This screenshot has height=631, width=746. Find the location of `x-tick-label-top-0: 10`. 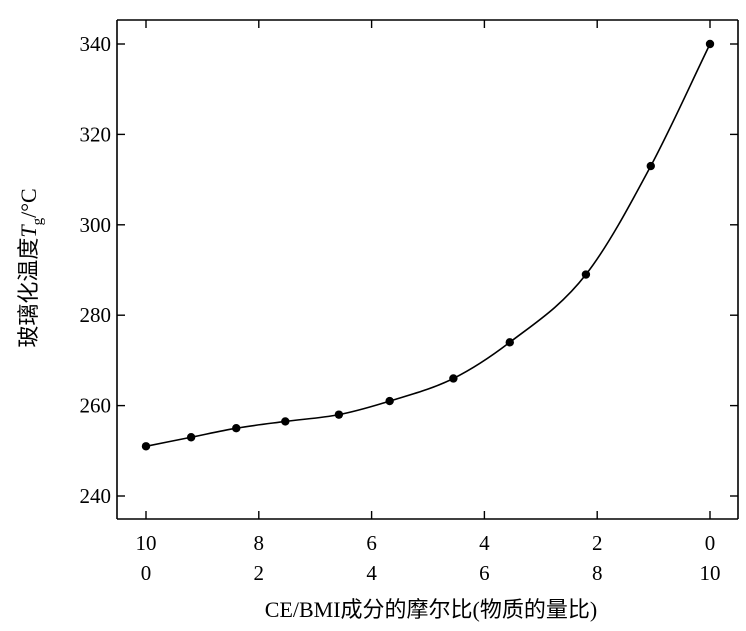

x-tick-label-top-0: 10 is located at coordinates (146, 543).